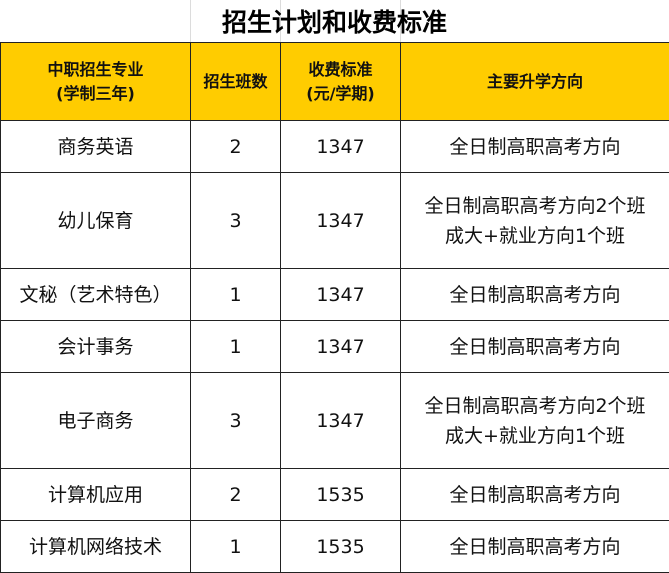 The height and width of the screenshot is (573, 669). I want to click on major-cell: 商务英语, so click(96, 147).